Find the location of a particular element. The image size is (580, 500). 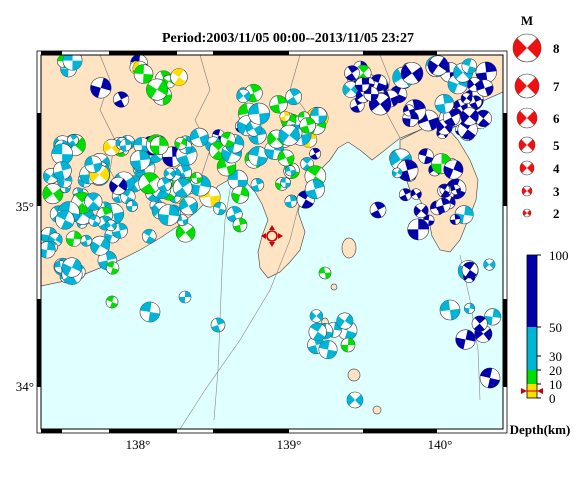

lat-tick-35: 35° is located at coordinates (25, 206).